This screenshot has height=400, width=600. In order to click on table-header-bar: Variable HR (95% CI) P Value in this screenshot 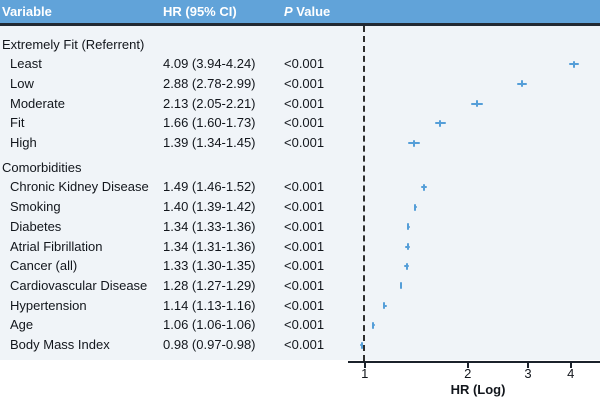, I will do `click(300, 11)`.